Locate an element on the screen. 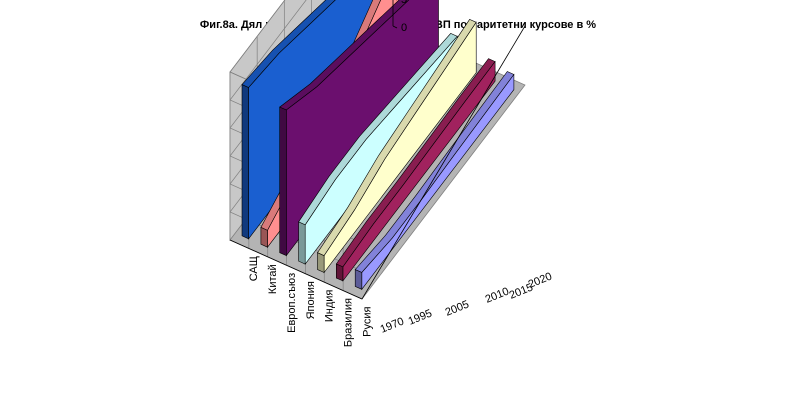  series-label: САЩ is located at coordinates (254, 268).